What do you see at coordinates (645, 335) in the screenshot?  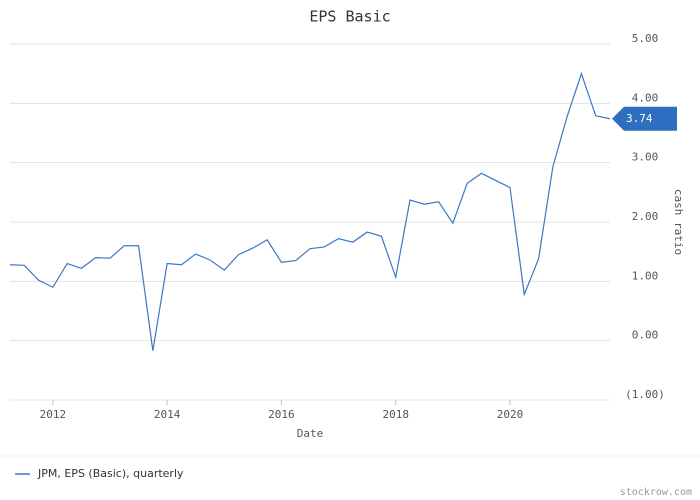 I see `y-tick-label: 0.00` at bounding box center [645, 335].